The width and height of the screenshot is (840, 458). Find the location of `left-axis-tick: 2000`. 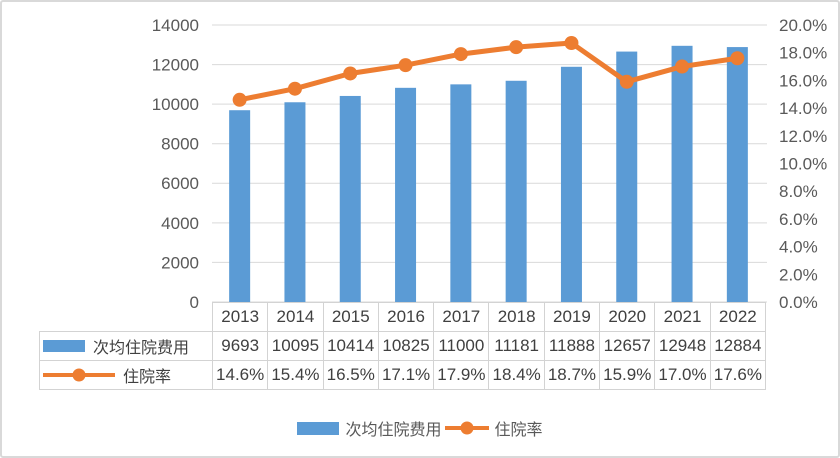

left-axis-tick: 2000 is located at coordinates (180, 262).